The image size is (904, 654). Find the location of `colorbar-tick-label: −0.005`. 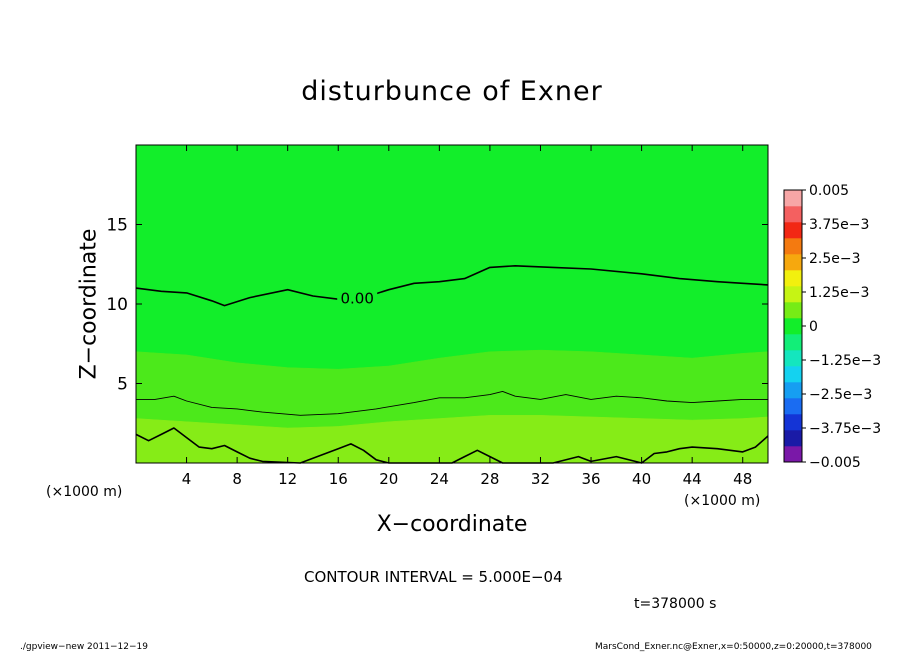

colorbar-tick-label: −0.005 is located at coordinates (835, 463).